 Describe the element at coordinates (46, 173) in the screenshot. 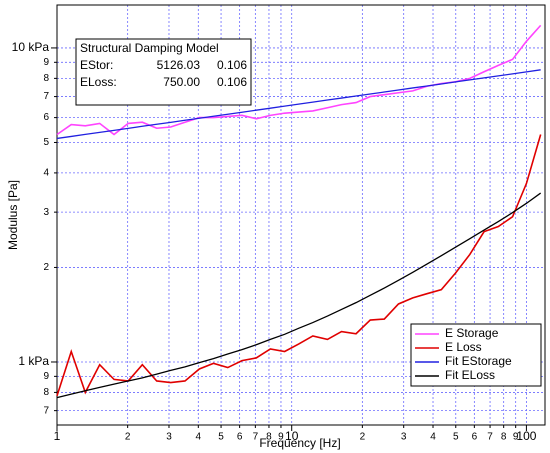

I see `y-tick-label: 4` at that location.